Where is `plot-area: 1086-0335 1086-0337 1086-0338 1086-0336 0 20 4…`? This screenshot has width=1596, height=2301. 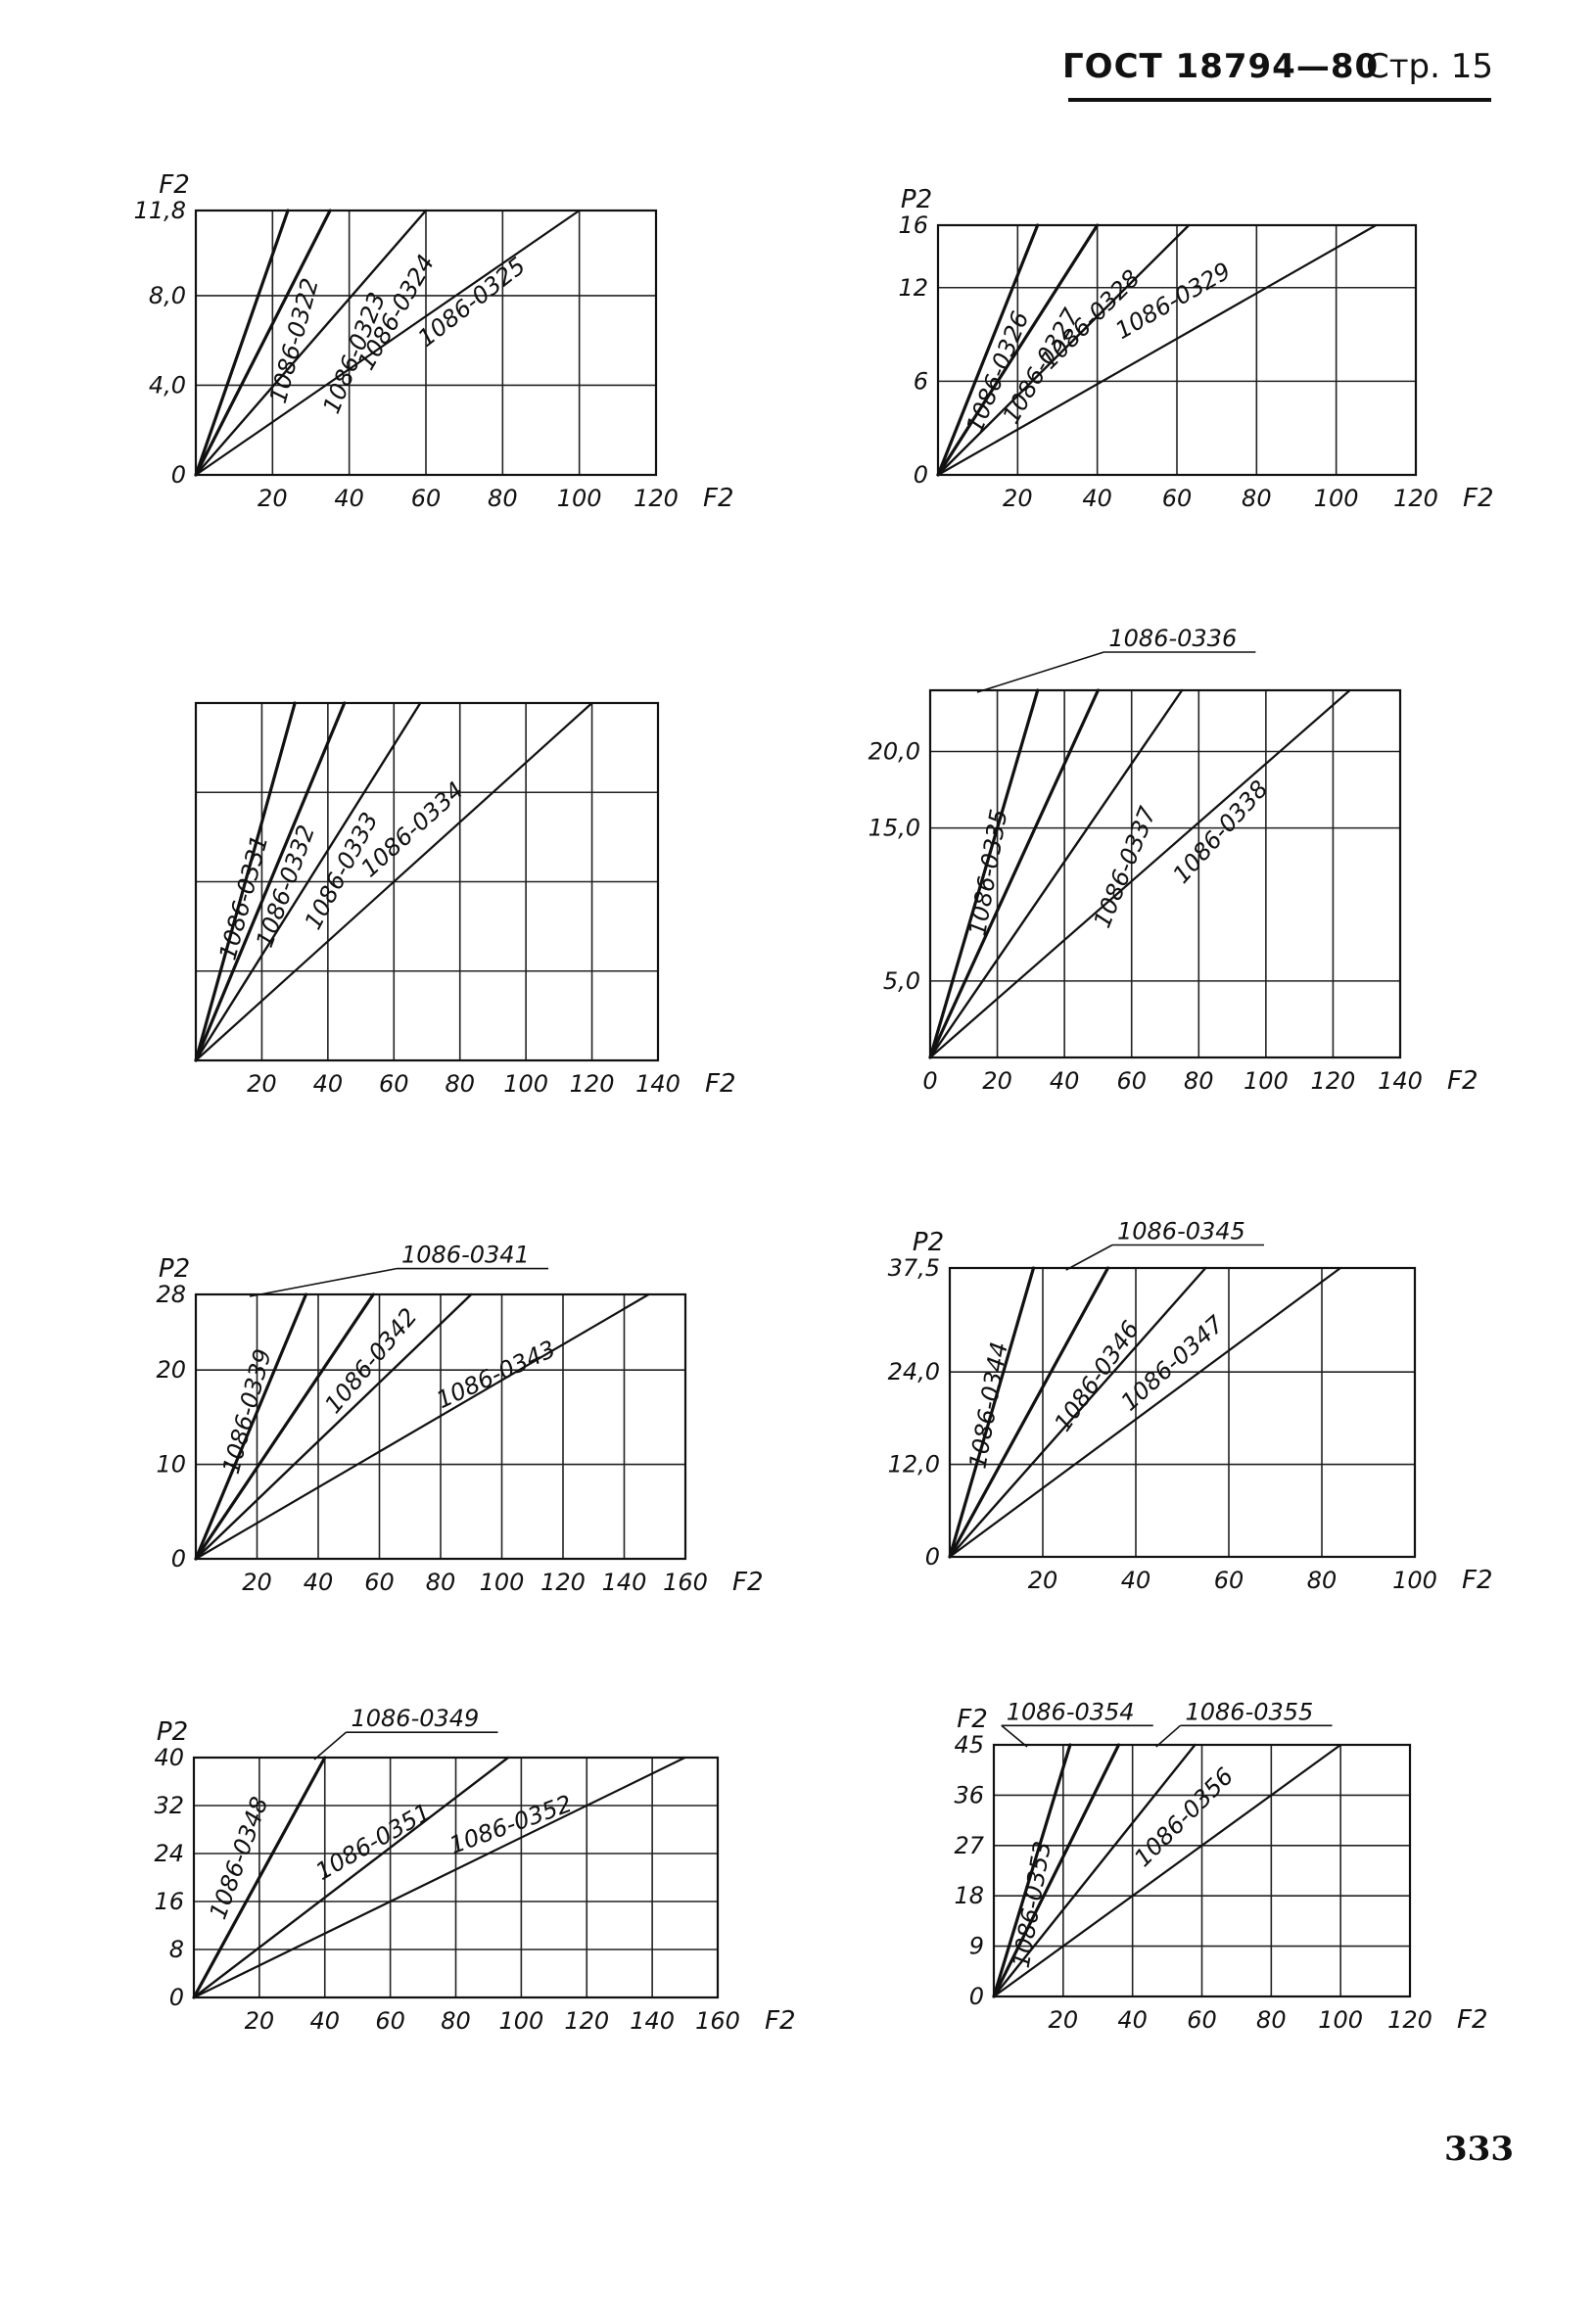 plot-area: 1086-0335 1086-0337 1086-0338 1086-0336 0 20 4… is located at coordinates (1173, 860).